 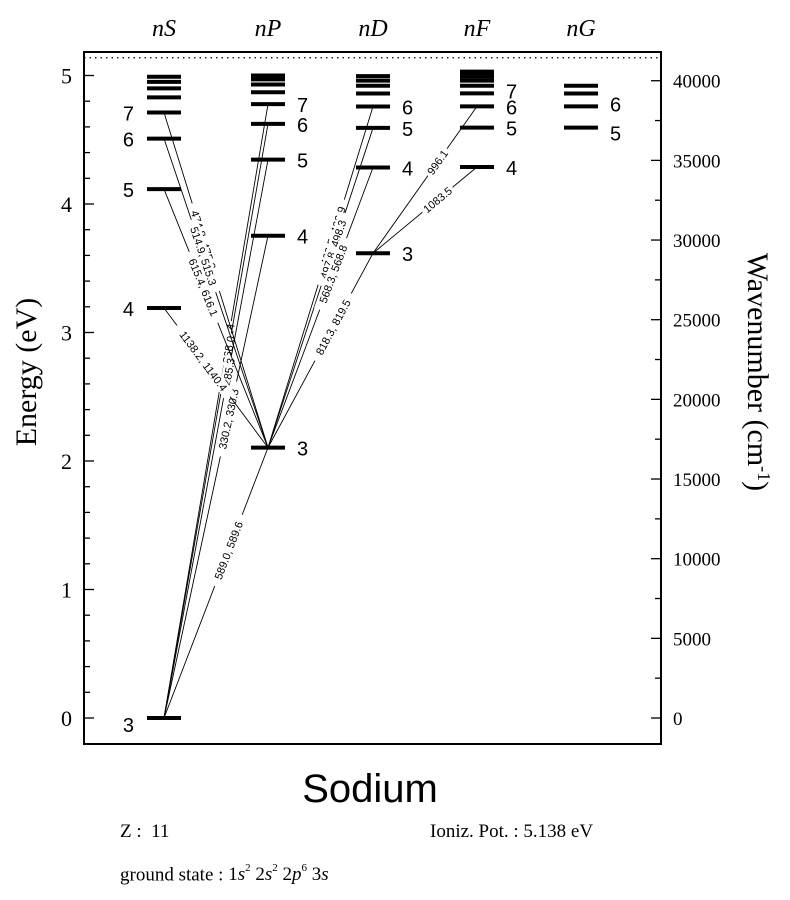 I want to click on ionization-label: Ioniz. Pot. :, so click(x=474, y=831).